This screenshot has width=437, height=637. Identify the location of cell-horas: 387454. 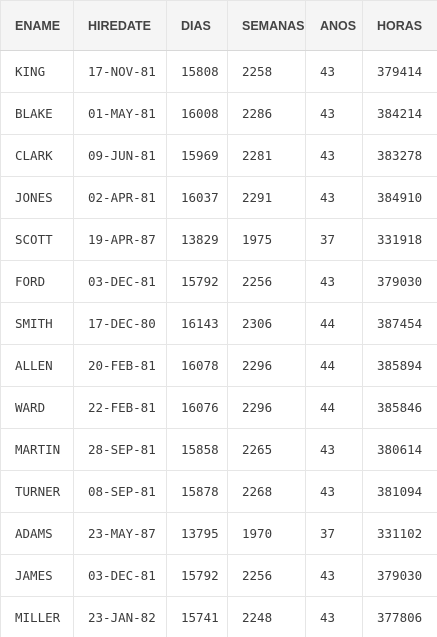
(399, 323).